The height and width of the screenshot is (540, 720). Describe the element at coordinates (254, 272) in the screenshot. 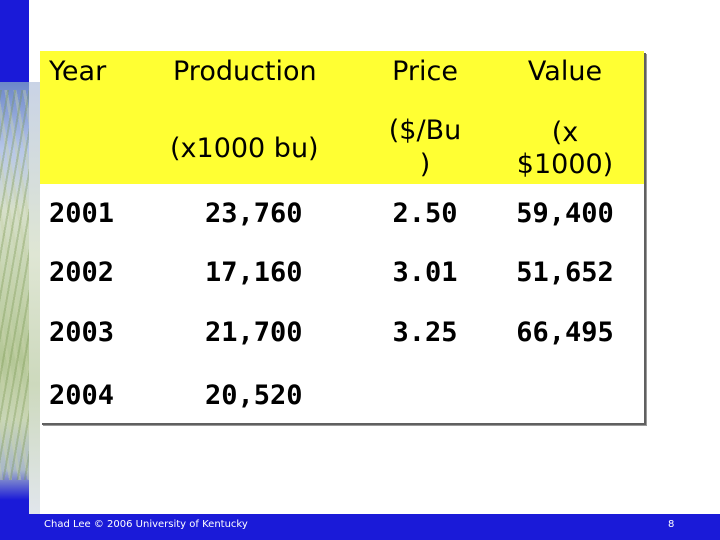

I see `row-2002-production: 17,160` at that location.